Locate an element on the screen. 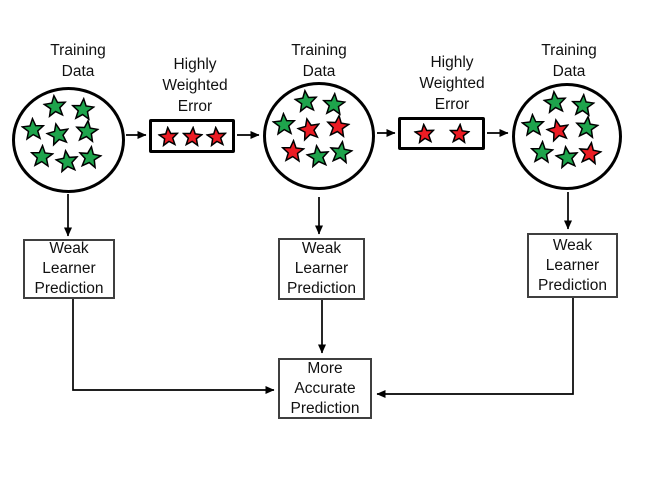  training-data-label-2: Training Data is located at coordinates (319, 61).